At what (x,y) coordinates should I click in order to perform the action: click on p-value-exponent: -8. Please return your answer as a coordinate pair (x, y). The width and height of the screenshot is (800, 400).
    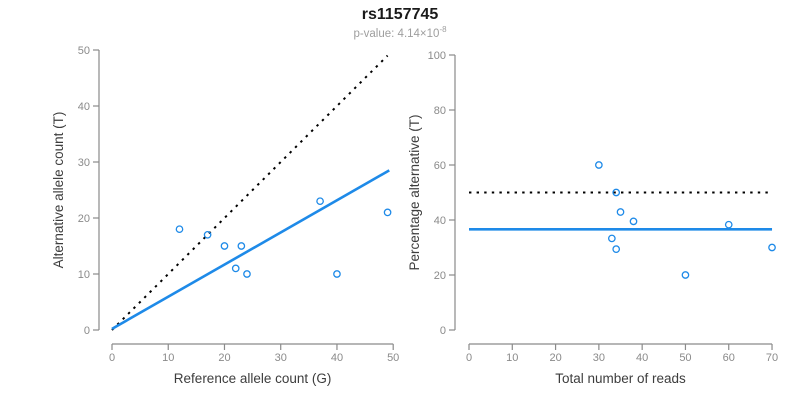
    Looking at the image, I should click on (443, 29).